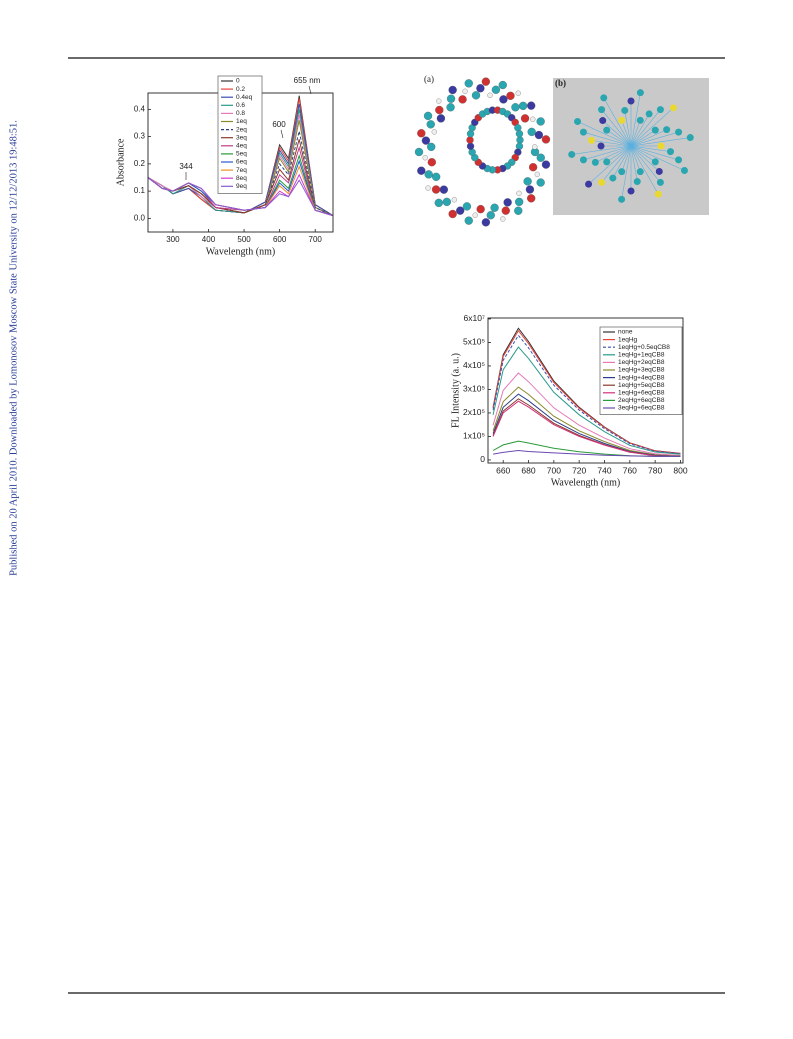  I want to click on legend-label: 1eqHg+5eqCB8, so click(641, 385).